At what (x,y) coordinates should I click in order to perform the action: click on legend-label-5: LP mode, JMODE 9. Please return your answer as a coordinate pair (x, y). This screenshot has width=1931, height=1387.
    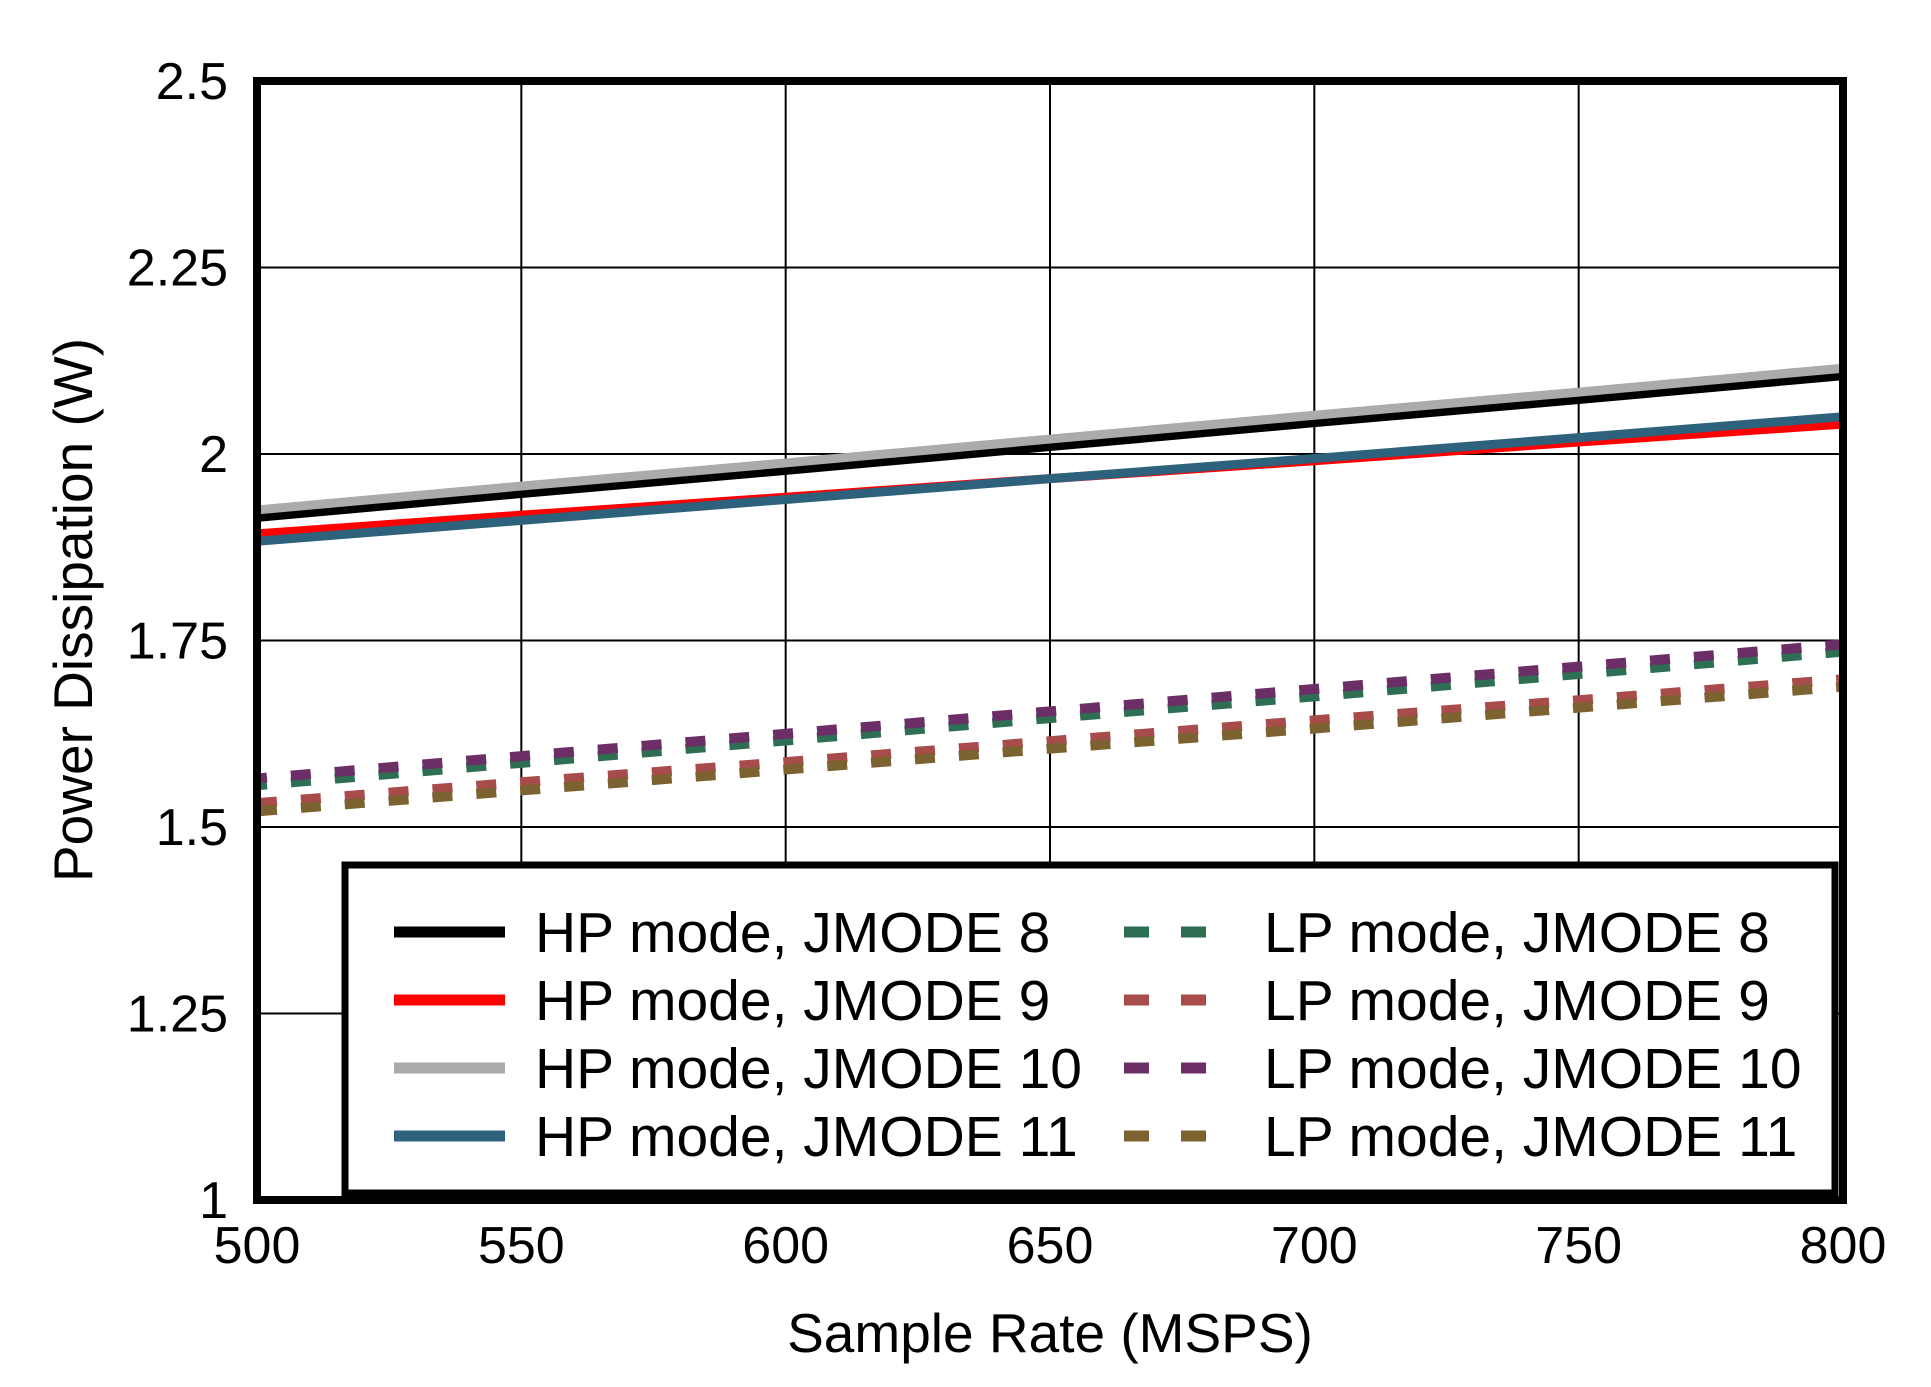
    Looking at the image, I should click on (1517, 1001).